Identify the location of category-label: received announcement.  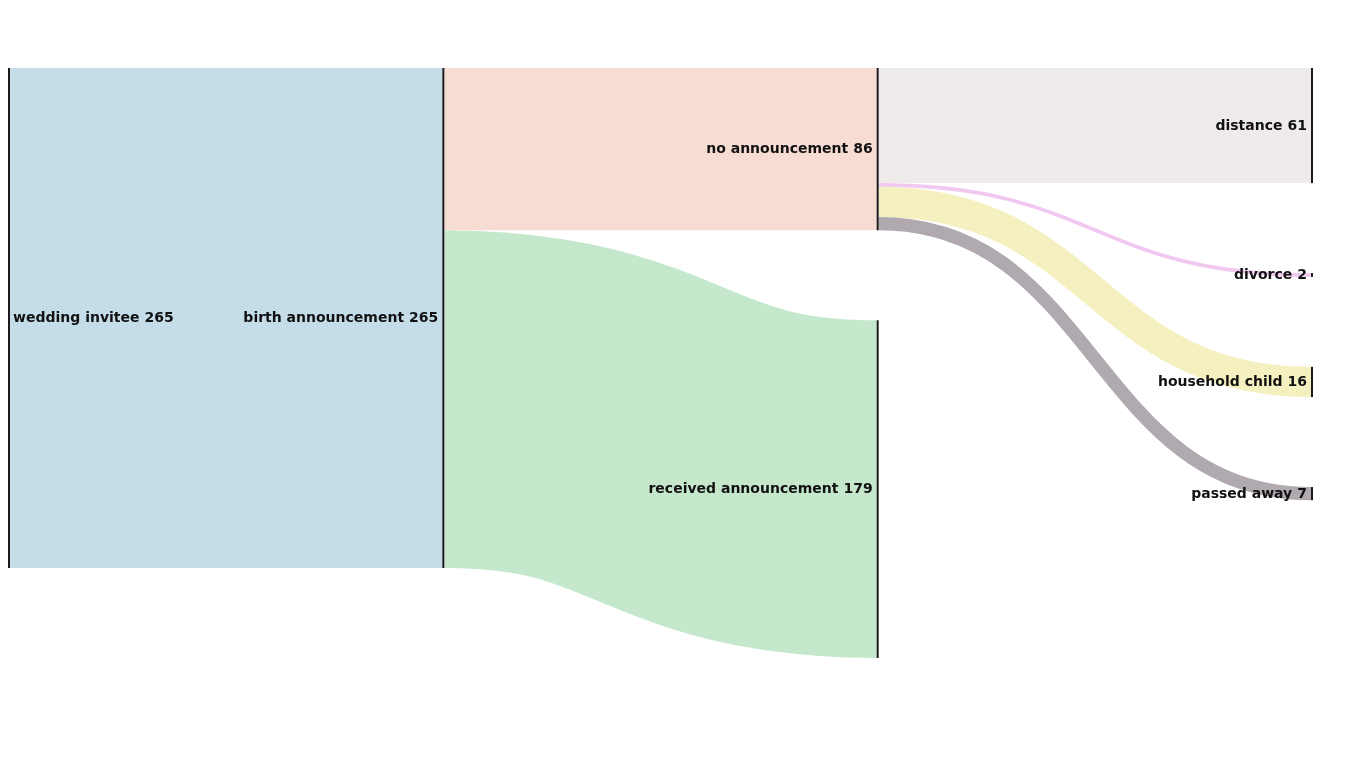
(743, 488).